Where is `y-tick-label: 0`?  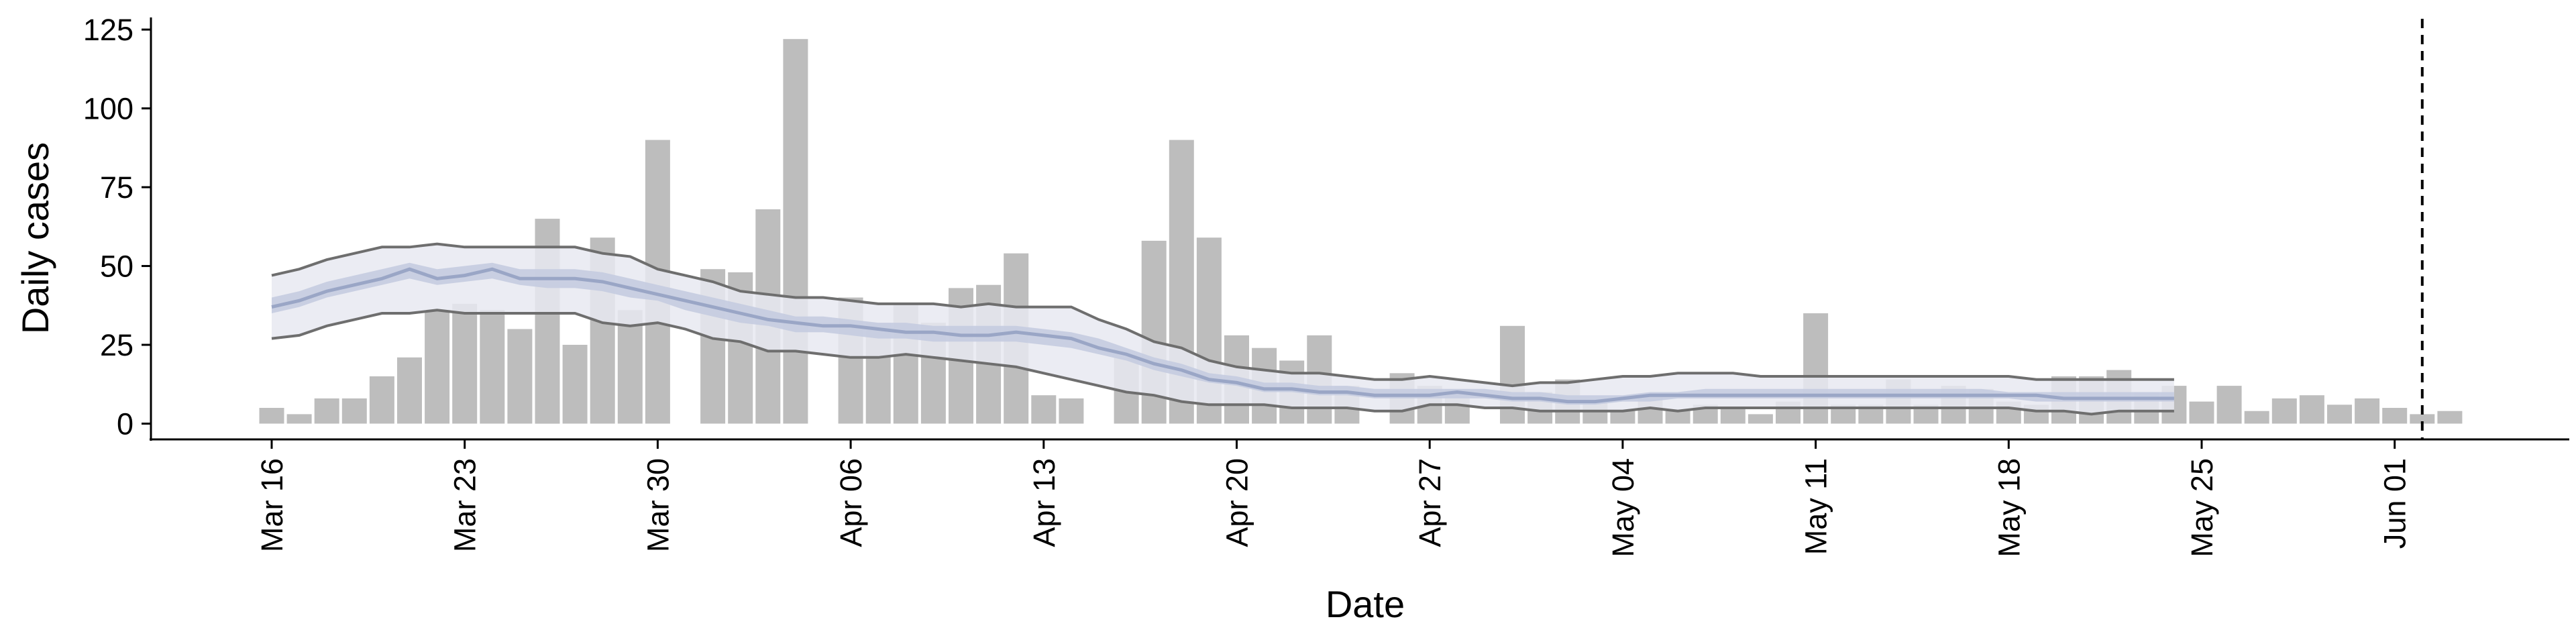
y-tick-label: 0 is located at coordinates (125, 424).